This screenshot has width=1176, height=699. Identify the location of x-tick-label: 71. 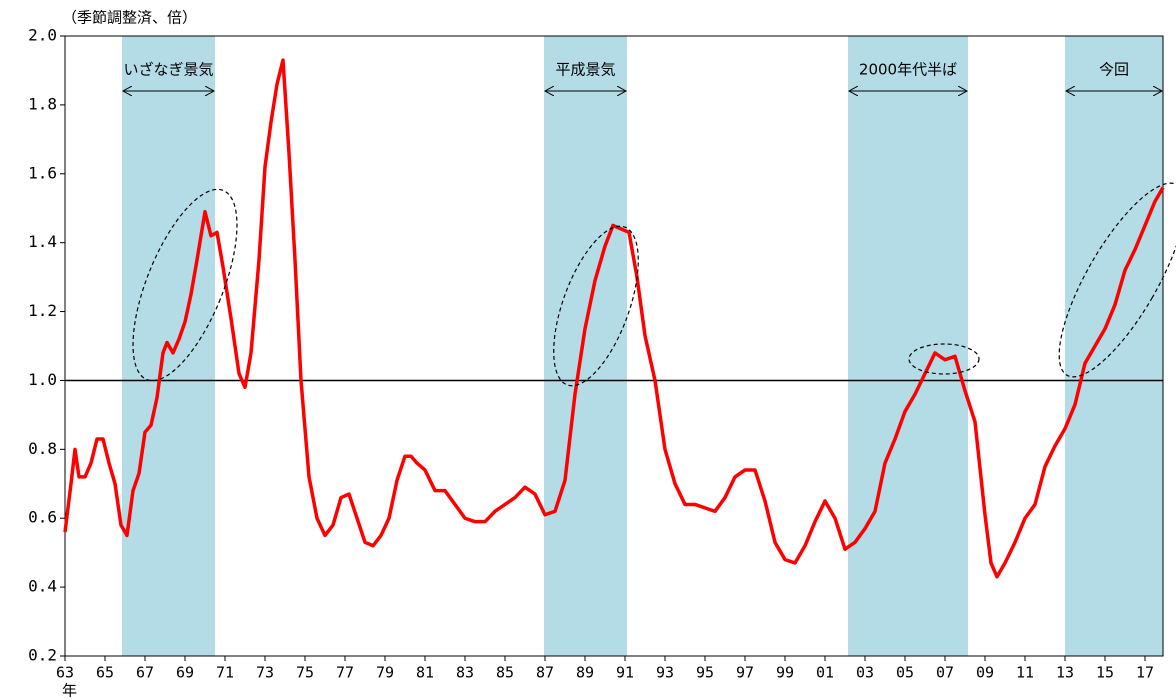
(225, 673).